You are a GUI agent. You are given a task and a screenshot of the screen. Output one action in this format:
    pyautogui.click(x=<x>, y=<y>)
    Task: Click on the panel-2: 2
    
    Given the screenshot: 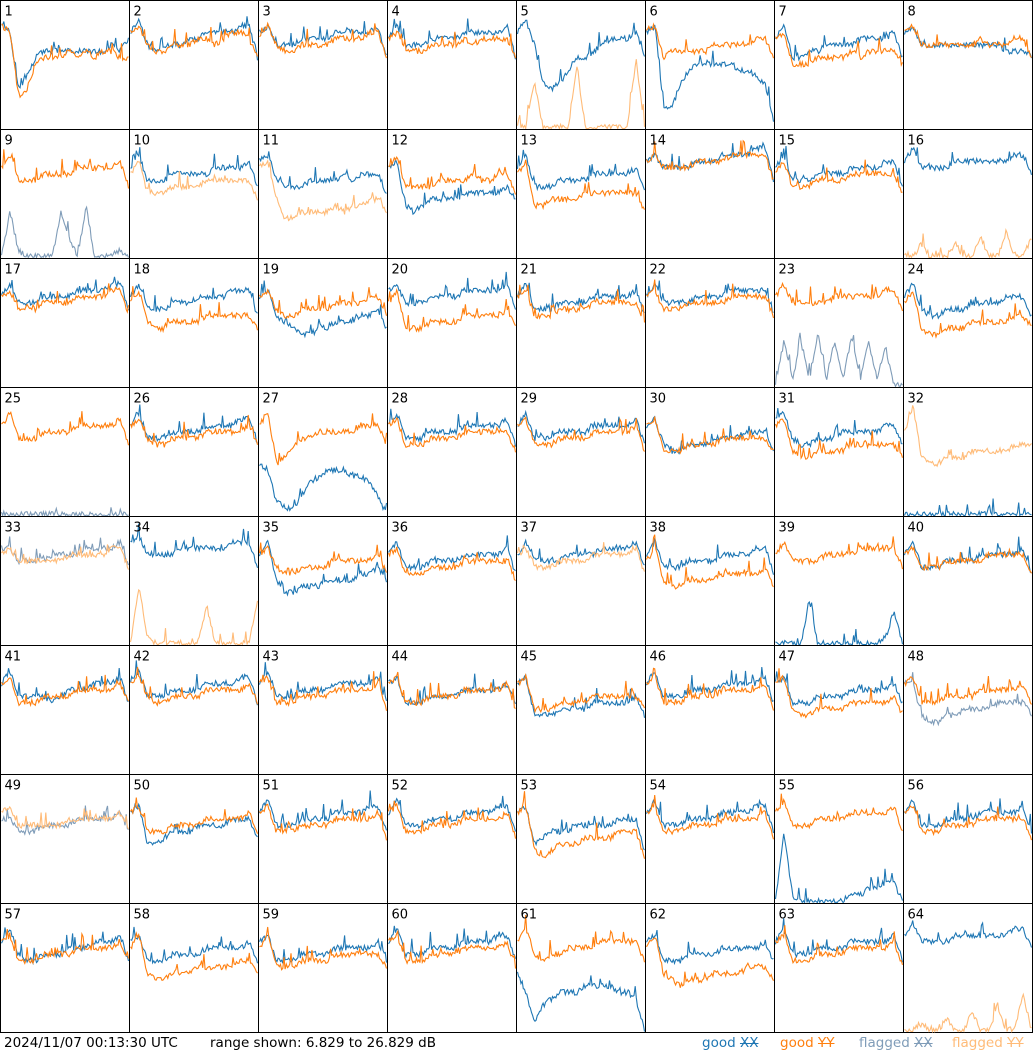 What is the action you would take?
    pyautogui.click(x=194, y=65)
    